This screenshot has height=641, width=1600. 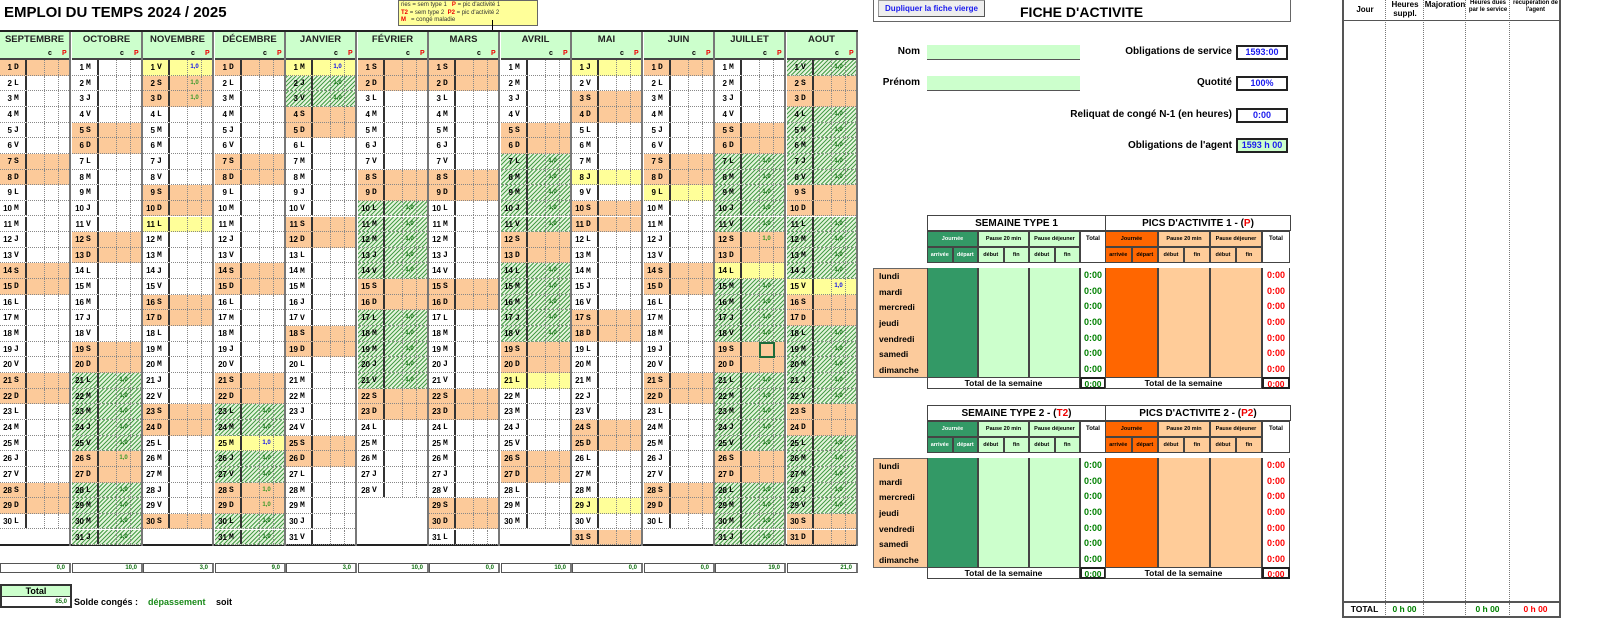 What do you see at coordinates (749, 459) in the screenshot?
I see `day-row: 26` at bounding box center [749, 459].